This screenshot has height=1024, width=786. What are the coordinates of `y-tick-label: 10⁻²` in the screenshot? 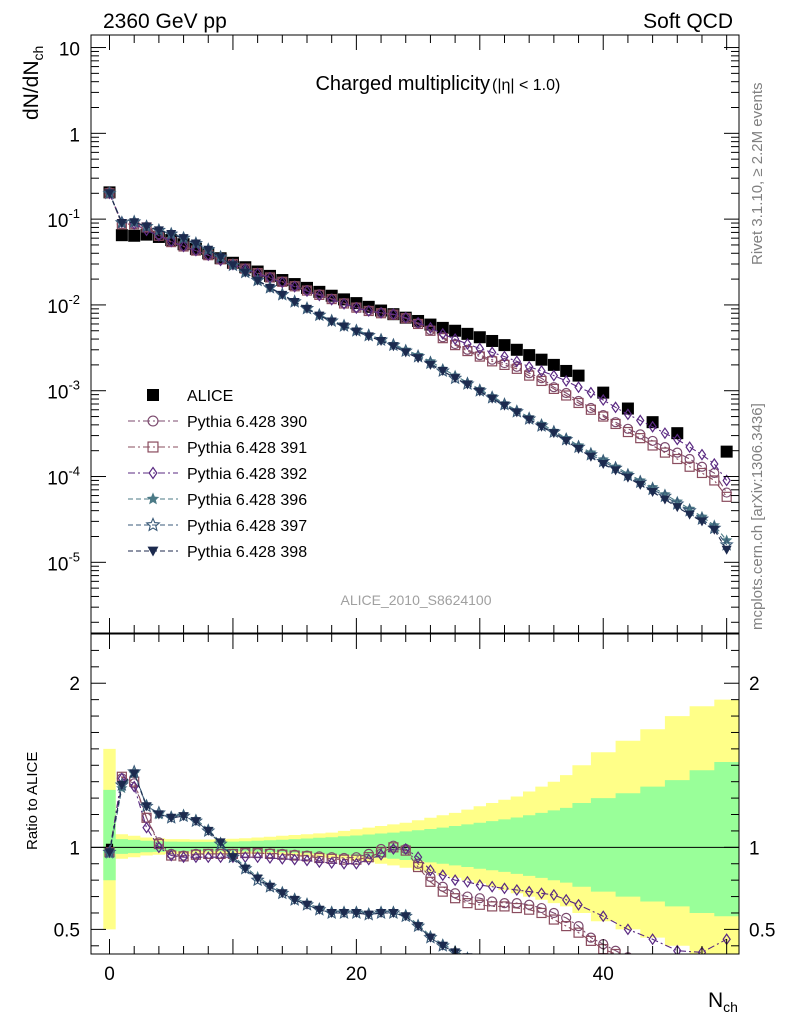 It's located at (63, 305).